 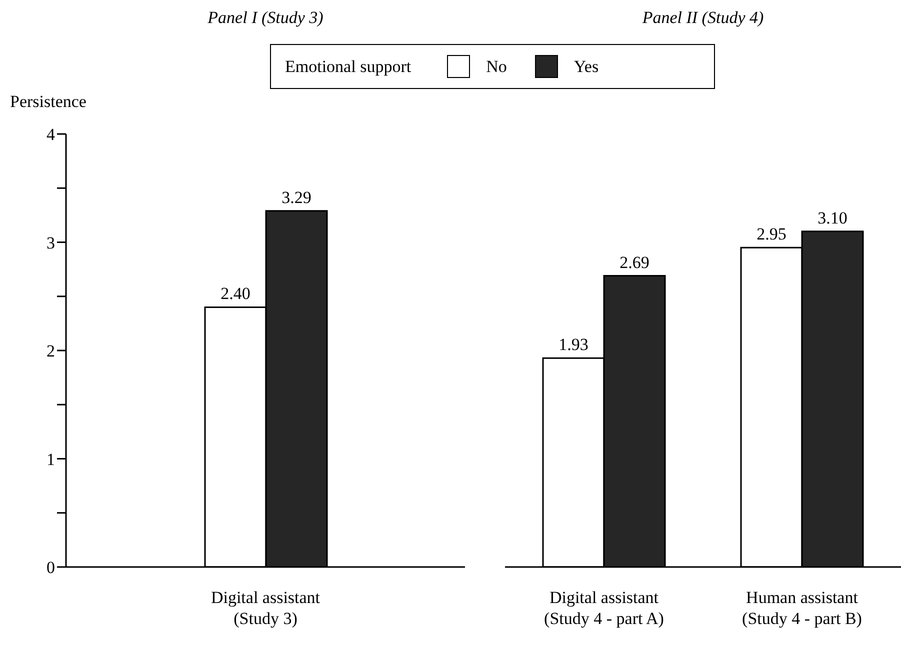 I want to click on y-tick-label: 4, so click(x=51, y=134).